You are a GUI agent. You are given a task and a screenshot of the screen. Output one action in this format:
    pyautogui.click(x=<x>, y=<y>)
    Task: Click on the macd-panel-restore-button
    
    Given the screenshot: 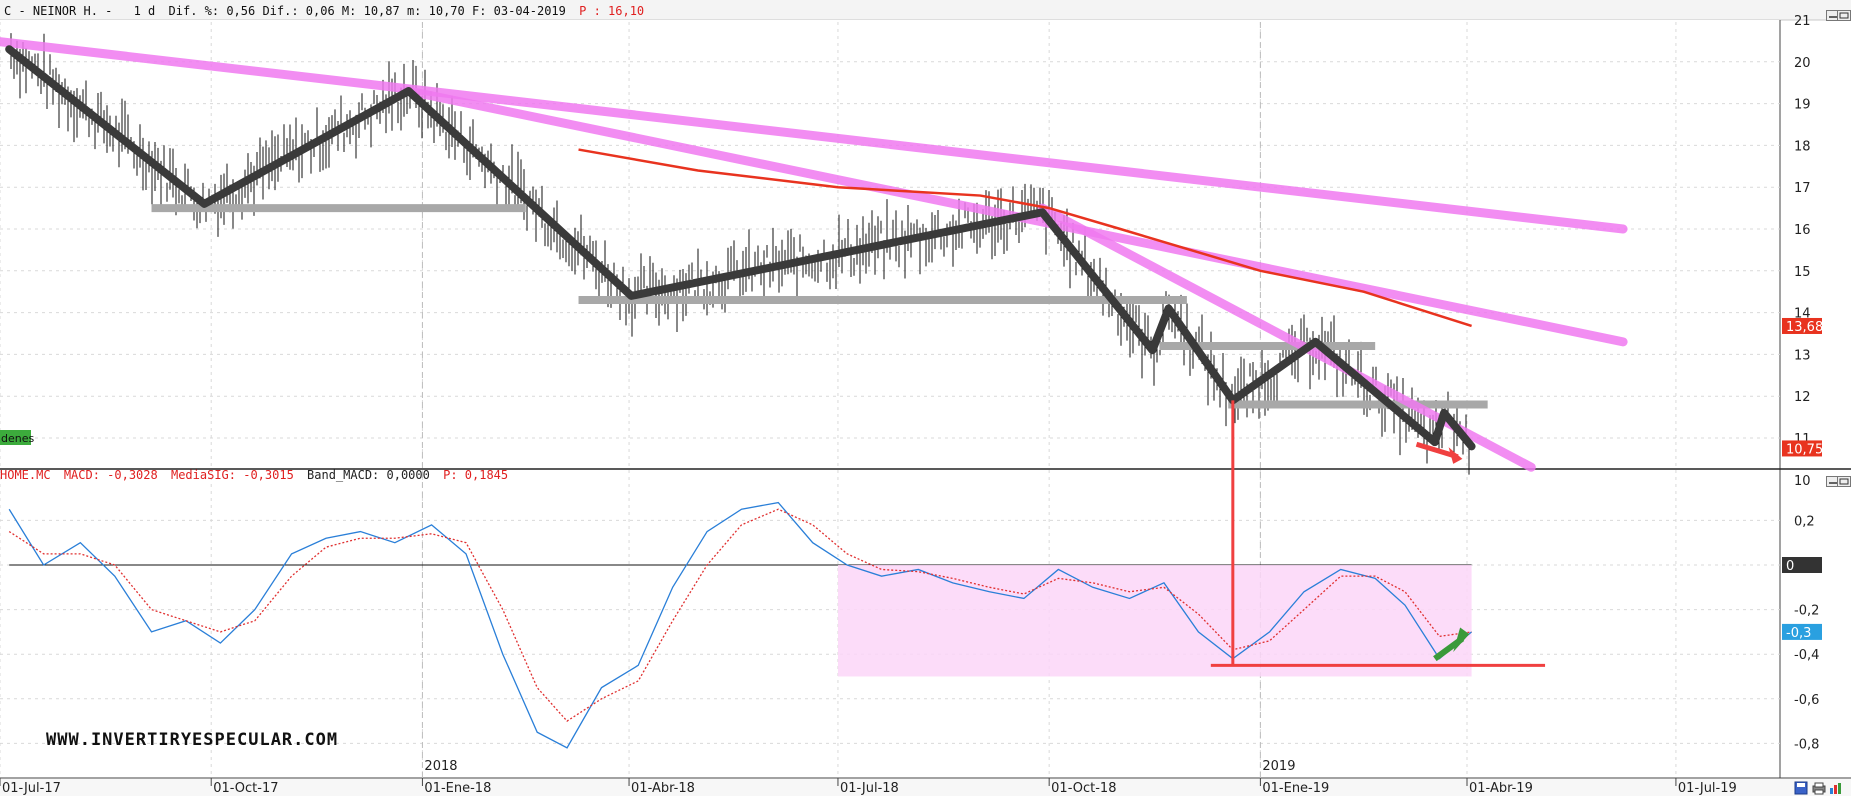 What is the action you would take?
    pyautogui.click(x=1844, y=479)
    